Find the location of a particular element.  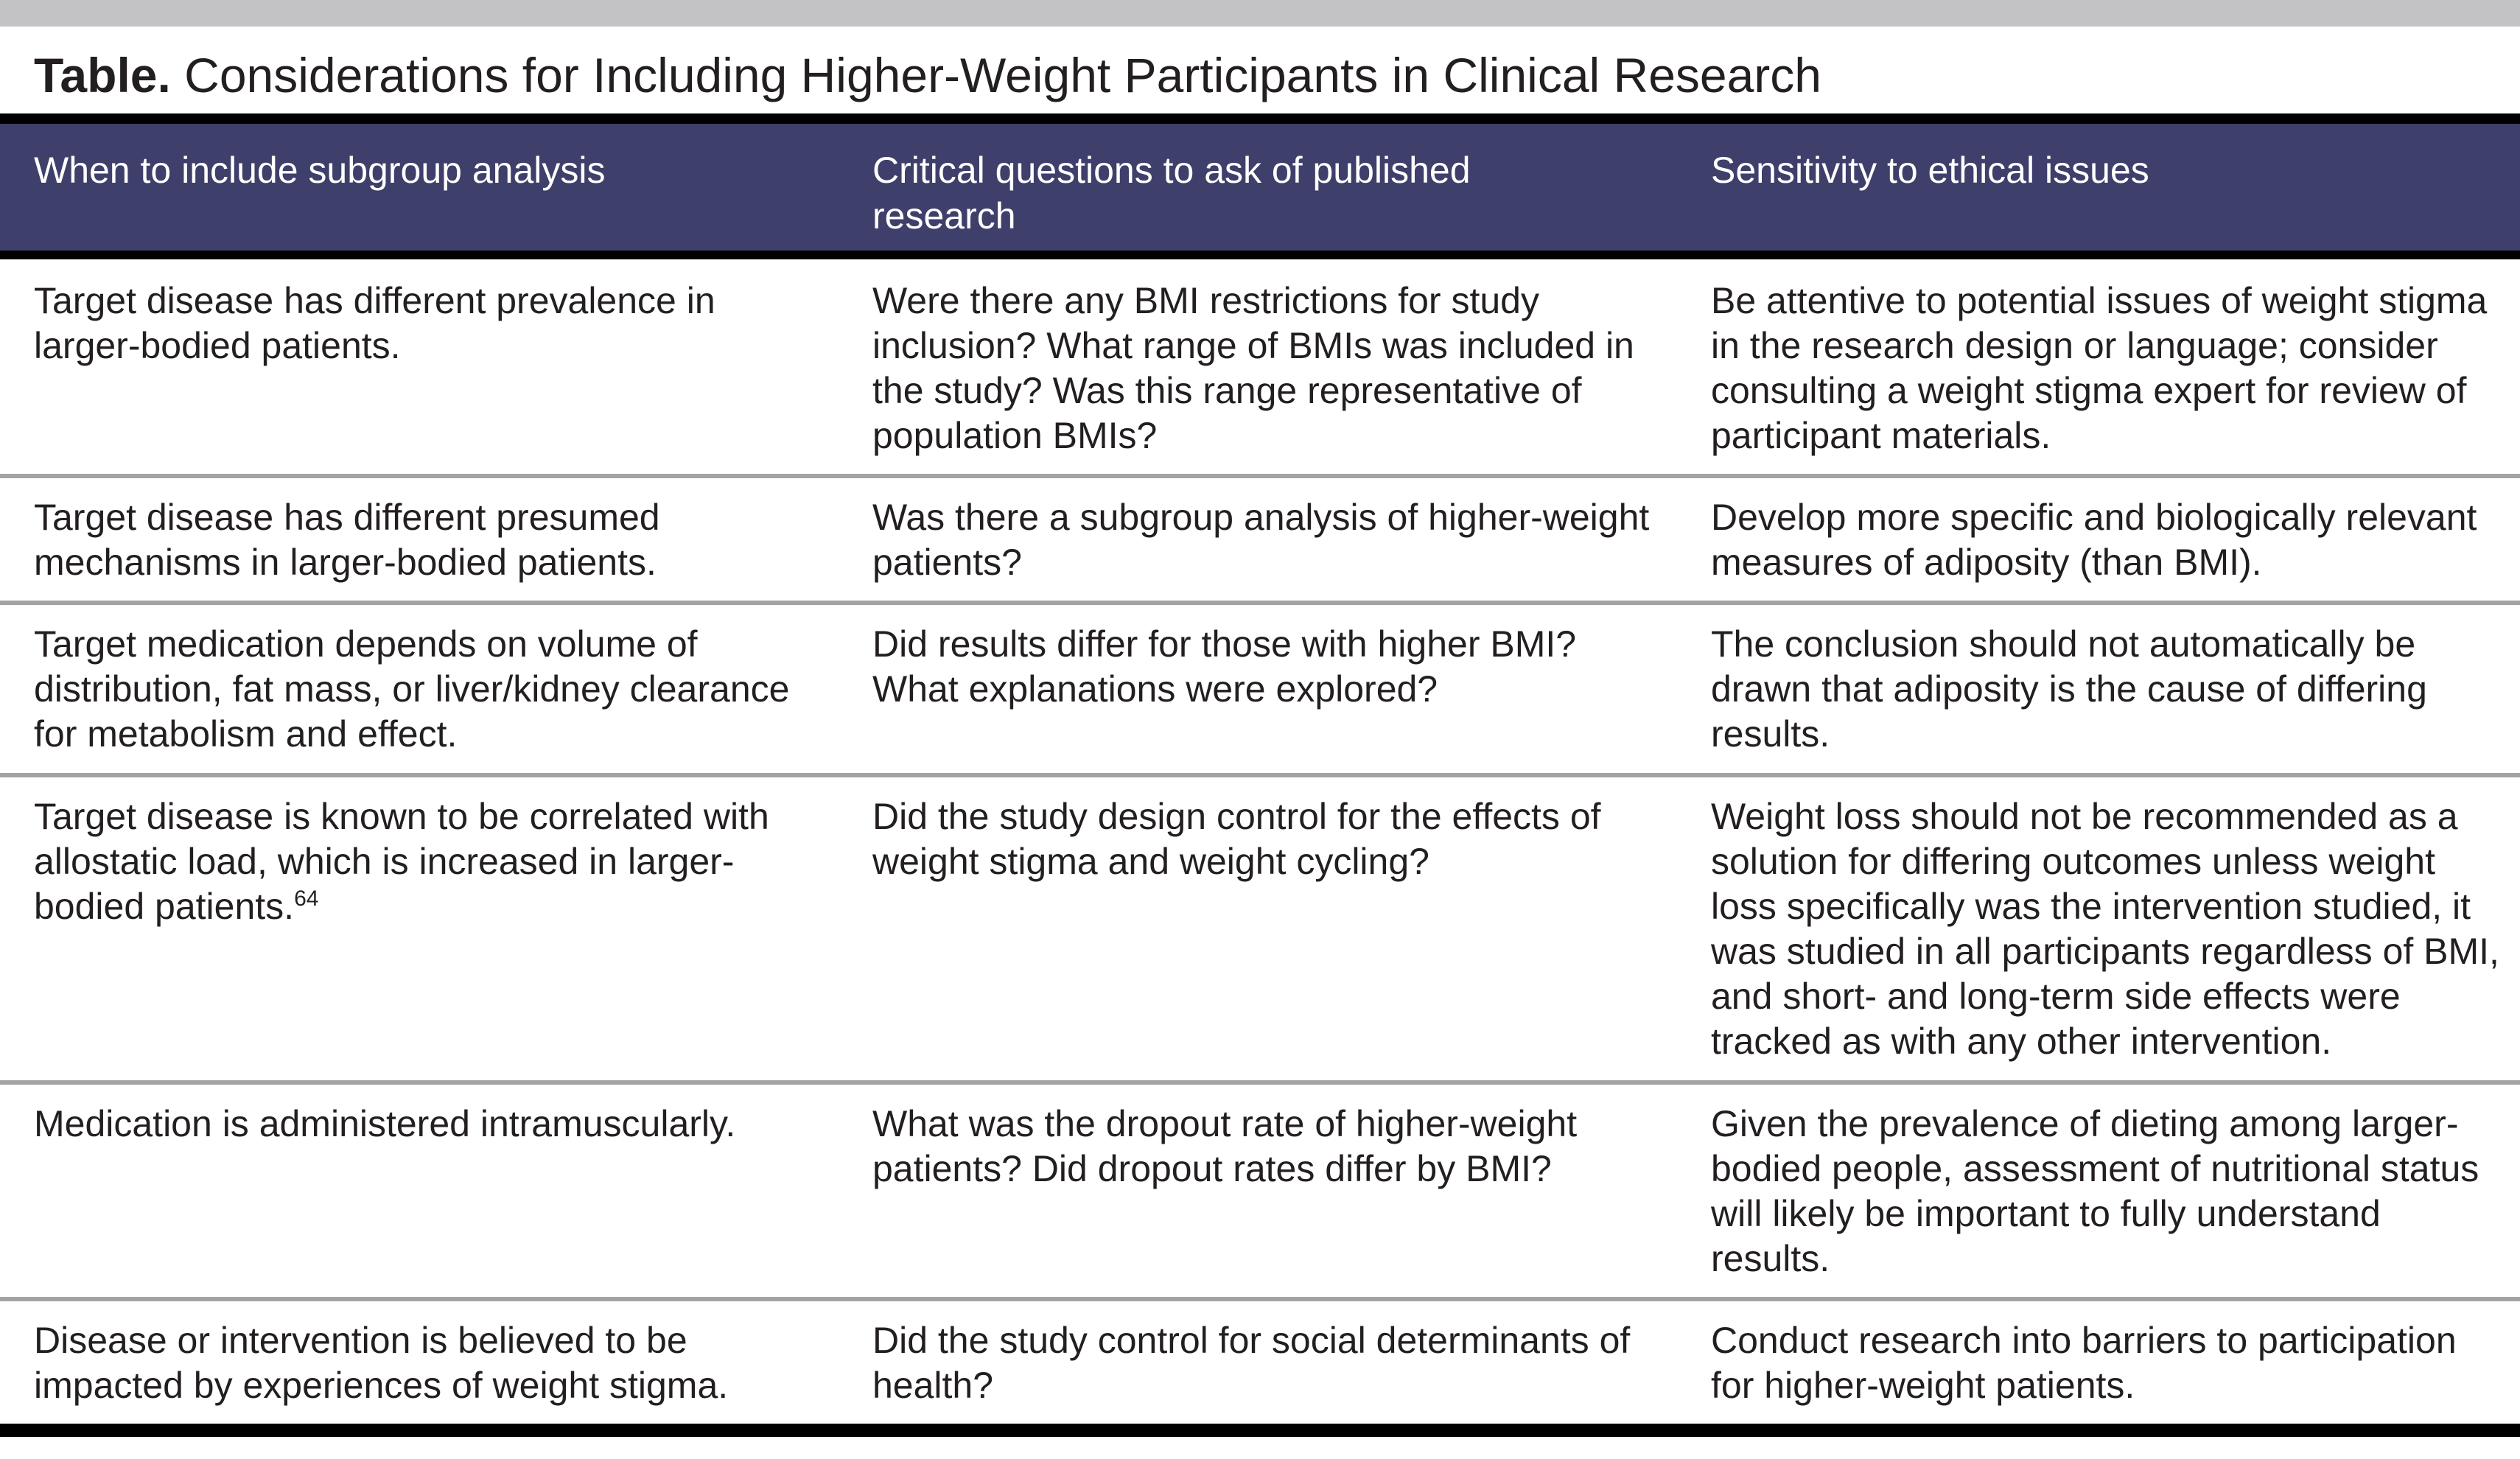

table-bottom-rule is located at coordinates (1260, 1430).